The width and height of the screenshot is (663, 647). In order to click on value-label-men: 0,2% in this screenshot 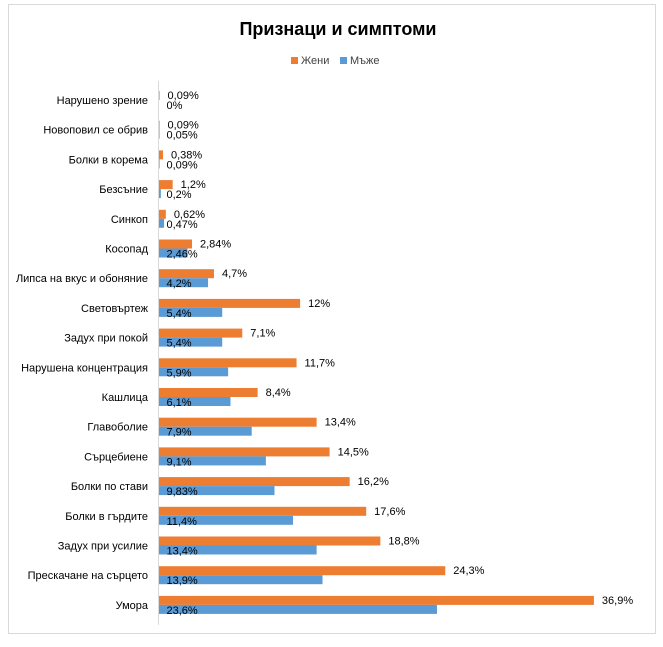, I will do `click(179, 195)`.